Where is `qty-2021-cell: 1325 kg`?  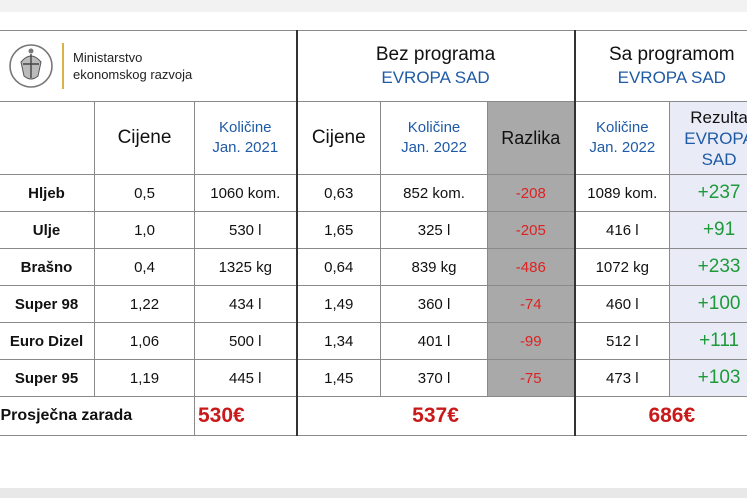 qty-2021-cell: 1325 kg is located at coordinates (245, 267).